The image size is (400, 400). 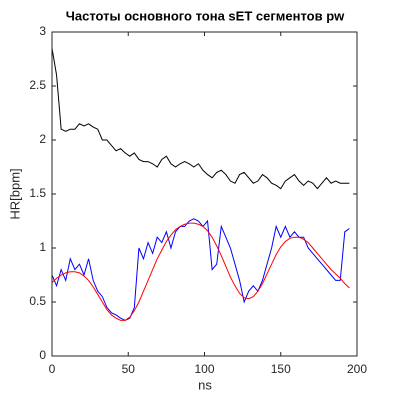 I want to click on x-axis-label: ns, so click(x=205, y=384).